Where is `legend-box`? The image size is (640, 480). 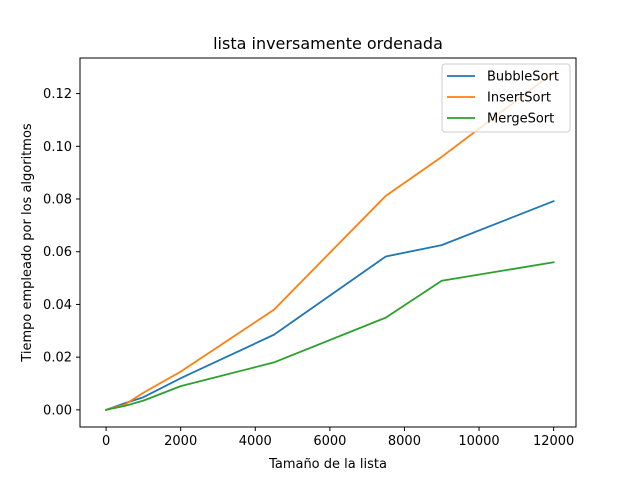
legend-box is located at coordinates (506, 98).